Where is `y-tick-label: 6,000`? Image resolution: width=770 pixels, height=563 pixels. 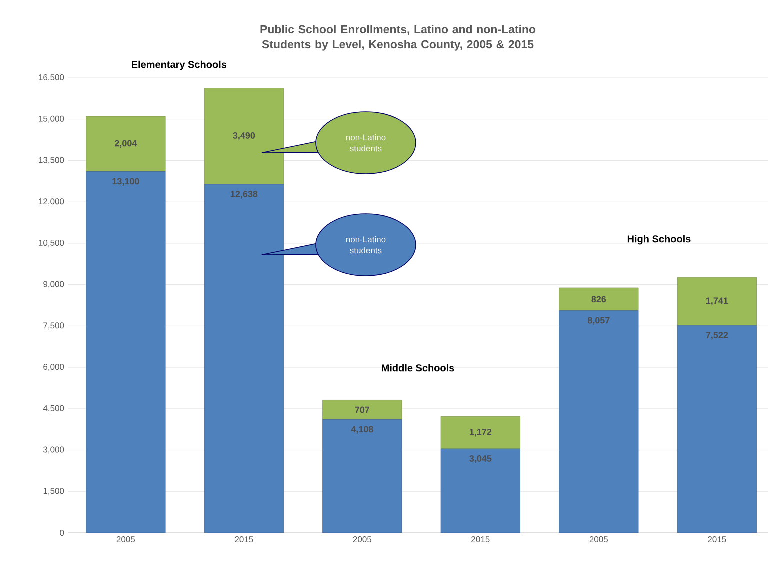
y-tick-label: 6,000 is located at coordinates (54, 368).